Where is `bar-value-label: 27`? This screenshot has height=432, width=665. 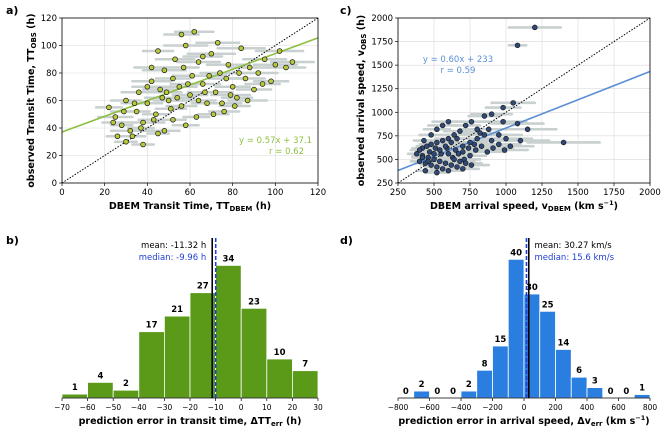 bar-value-label: 27 is located at coordinates (203, 287).